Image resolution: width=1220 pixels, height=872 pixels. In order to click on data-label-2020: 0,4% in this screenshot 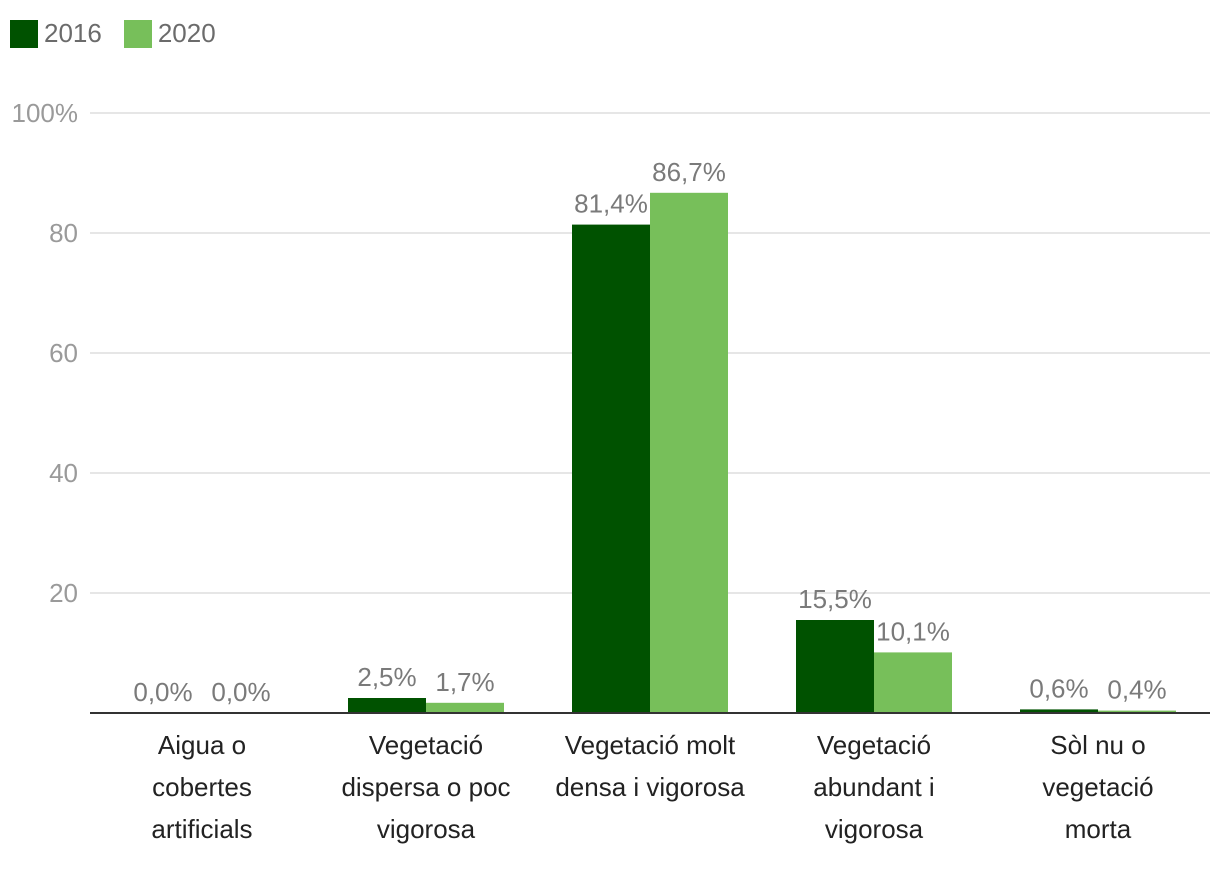, I will do `click(1136, 690)`.